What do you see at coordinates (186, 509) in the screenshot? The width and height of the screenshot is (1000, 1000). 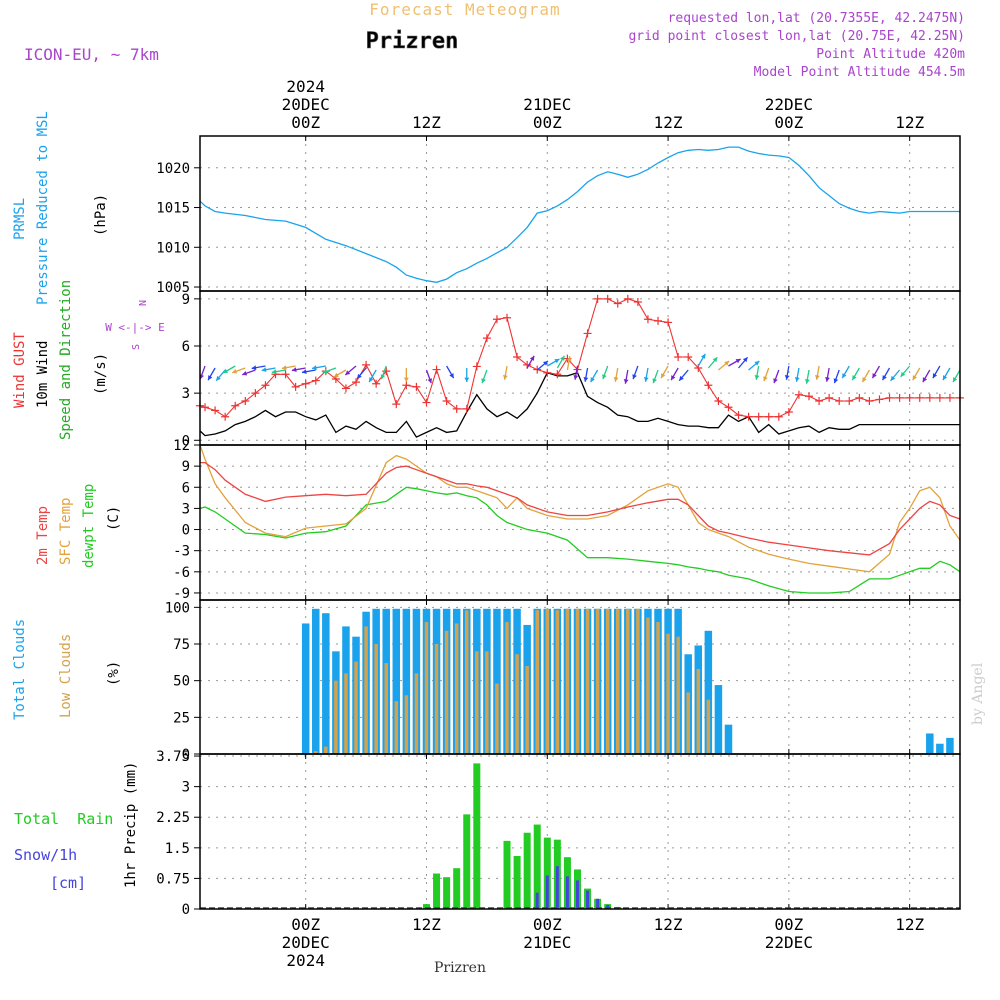 I see `y-tick-label: 3` at bounding box center [186, 509].